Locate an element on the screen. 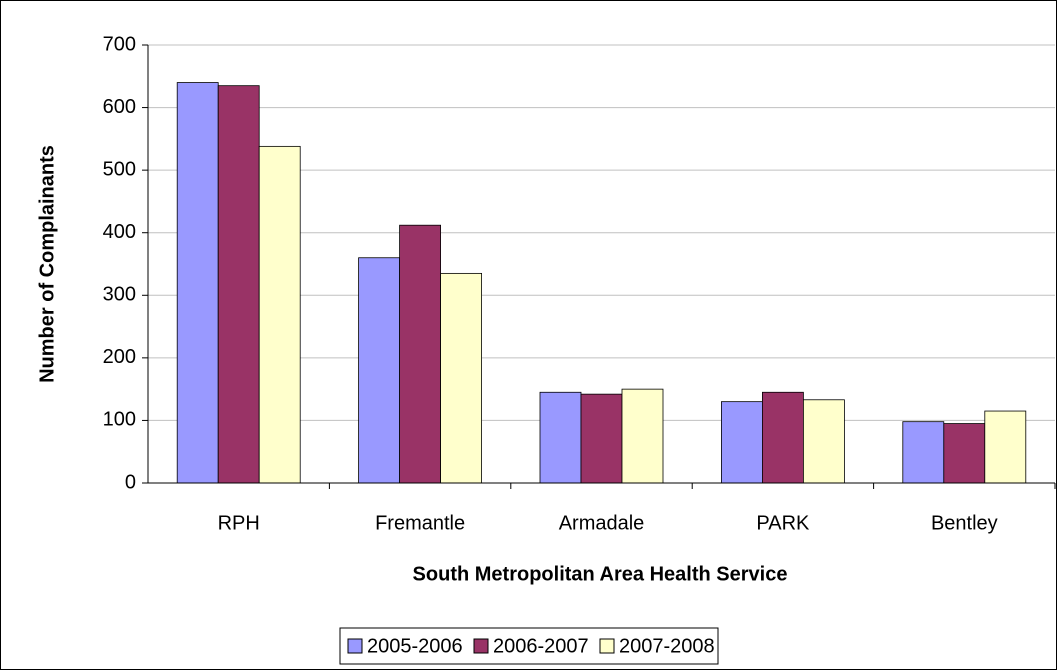 The image size is (1057, 670). legend-label: 2007-2008 is located at coordinates (667, 646).